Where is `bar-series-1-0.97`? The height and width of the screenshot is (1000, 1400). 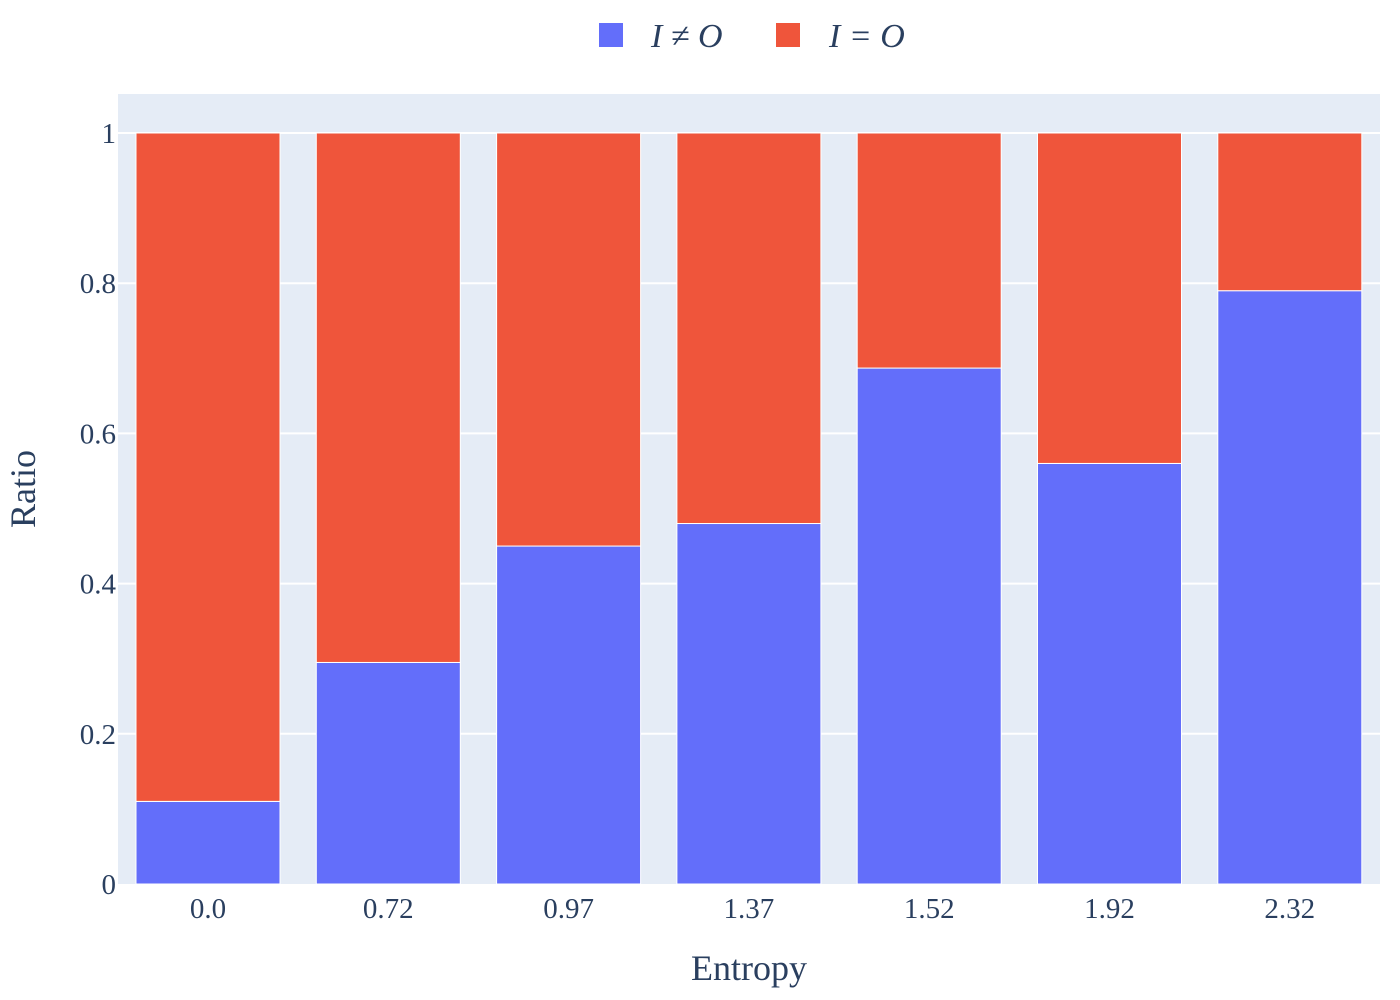 bar-series-1-0.97 is located at coordinates (569, 715).